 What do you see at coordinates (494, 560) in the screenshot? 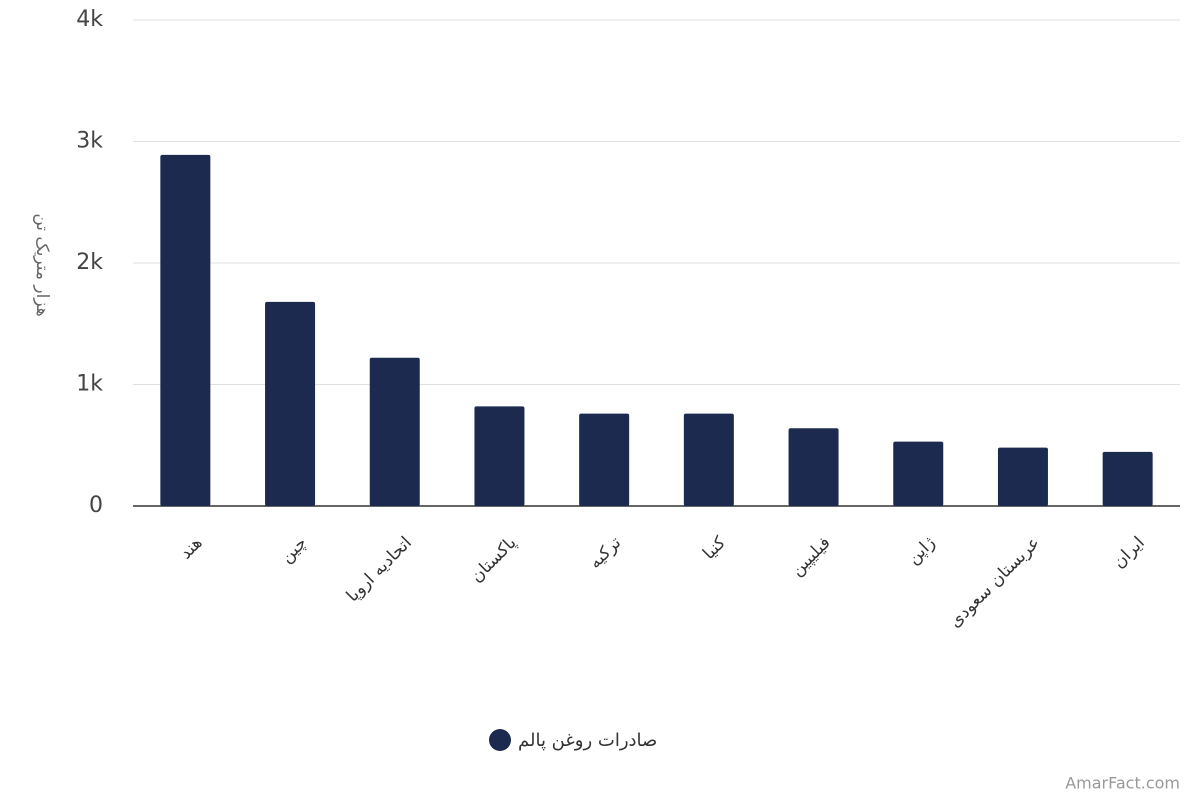
I see `x-tick-label: پاکستان` at bounding box center [494, 560].